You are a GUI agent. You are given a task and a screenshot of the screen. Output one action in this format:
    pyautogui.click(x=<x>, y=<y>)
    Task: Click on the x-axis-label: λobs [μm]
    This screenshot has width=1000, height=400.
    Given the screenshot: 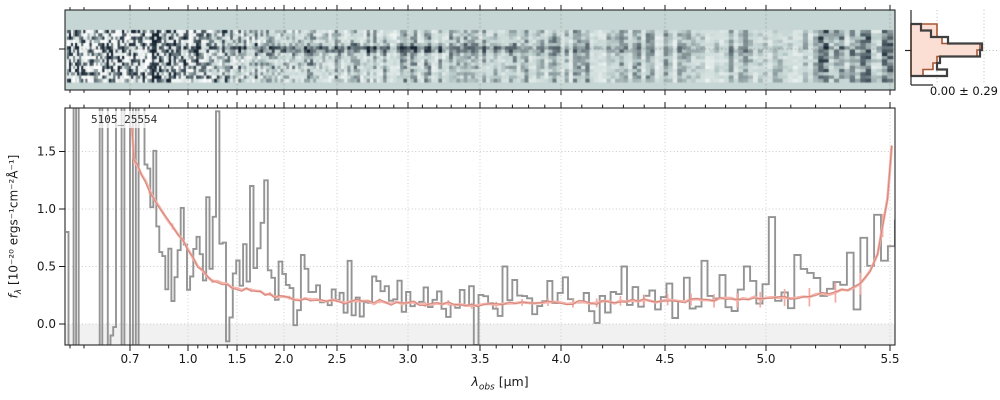 What is the action you would take?
    pyautogui.click(x=500, y=383)
    